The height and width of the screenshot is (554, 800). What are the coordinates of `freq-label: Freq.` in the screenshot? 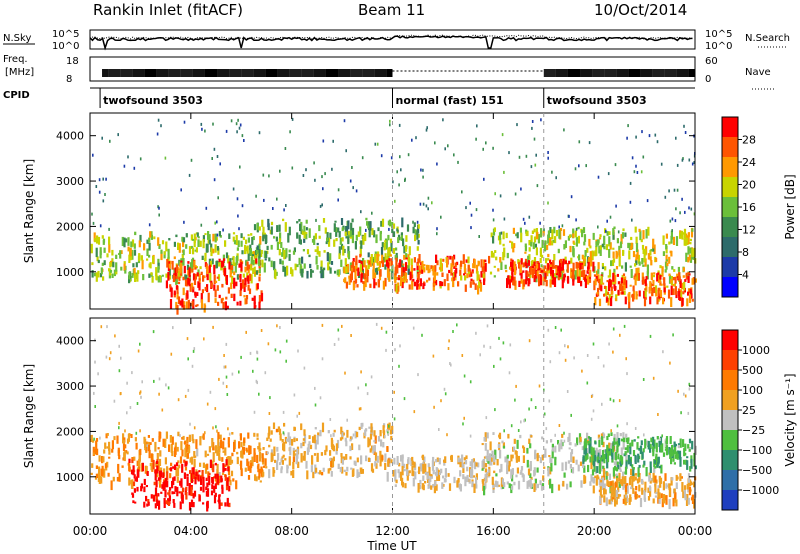 It's located at (15, 59).